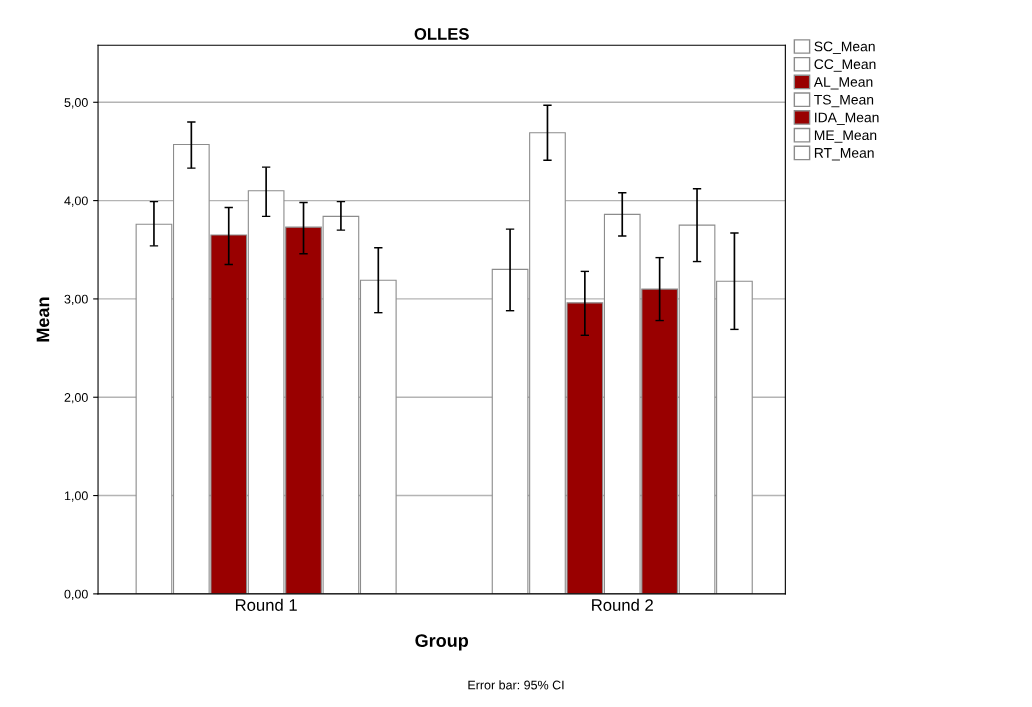  I want to click on legend-label: IDA_Mean, so click(847, 118).